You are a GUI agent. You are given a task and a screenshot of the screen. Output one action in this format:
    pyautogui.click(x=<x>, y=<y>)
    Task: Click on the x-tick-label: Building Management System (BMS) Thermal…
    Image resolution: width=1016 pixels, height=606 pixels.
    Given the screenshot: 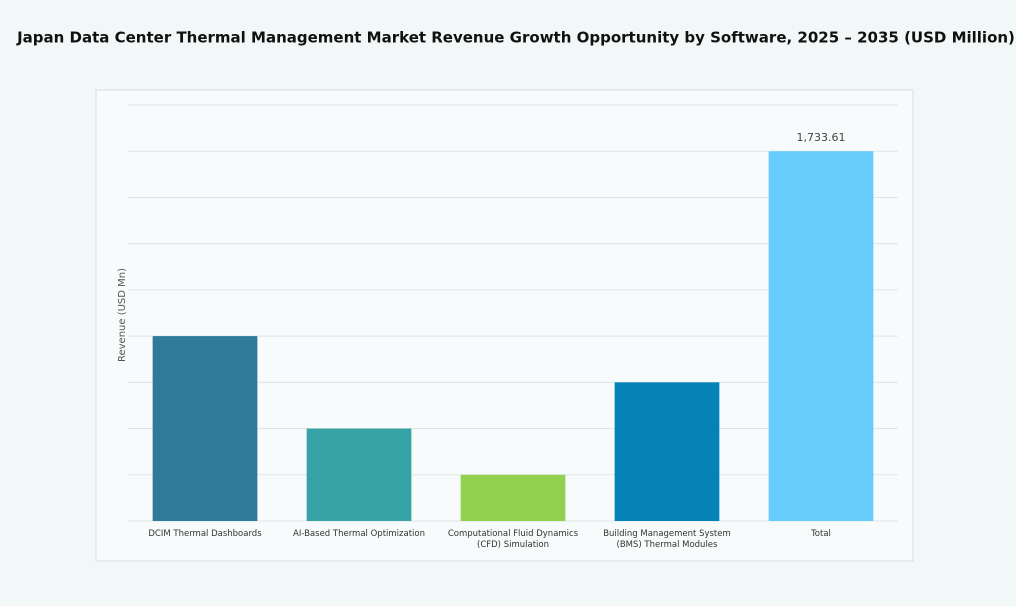 What is the action you would take?
    pyautogui.click(x=667, y=539)
    